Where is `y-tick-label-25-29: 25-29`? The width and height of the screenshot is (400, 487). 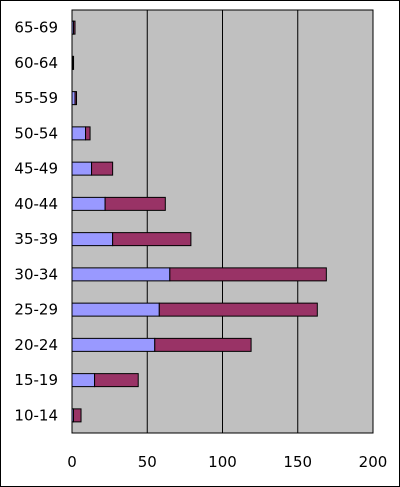
y-tick-label-25-29: 25-29 is located at coordinates (36, 310).